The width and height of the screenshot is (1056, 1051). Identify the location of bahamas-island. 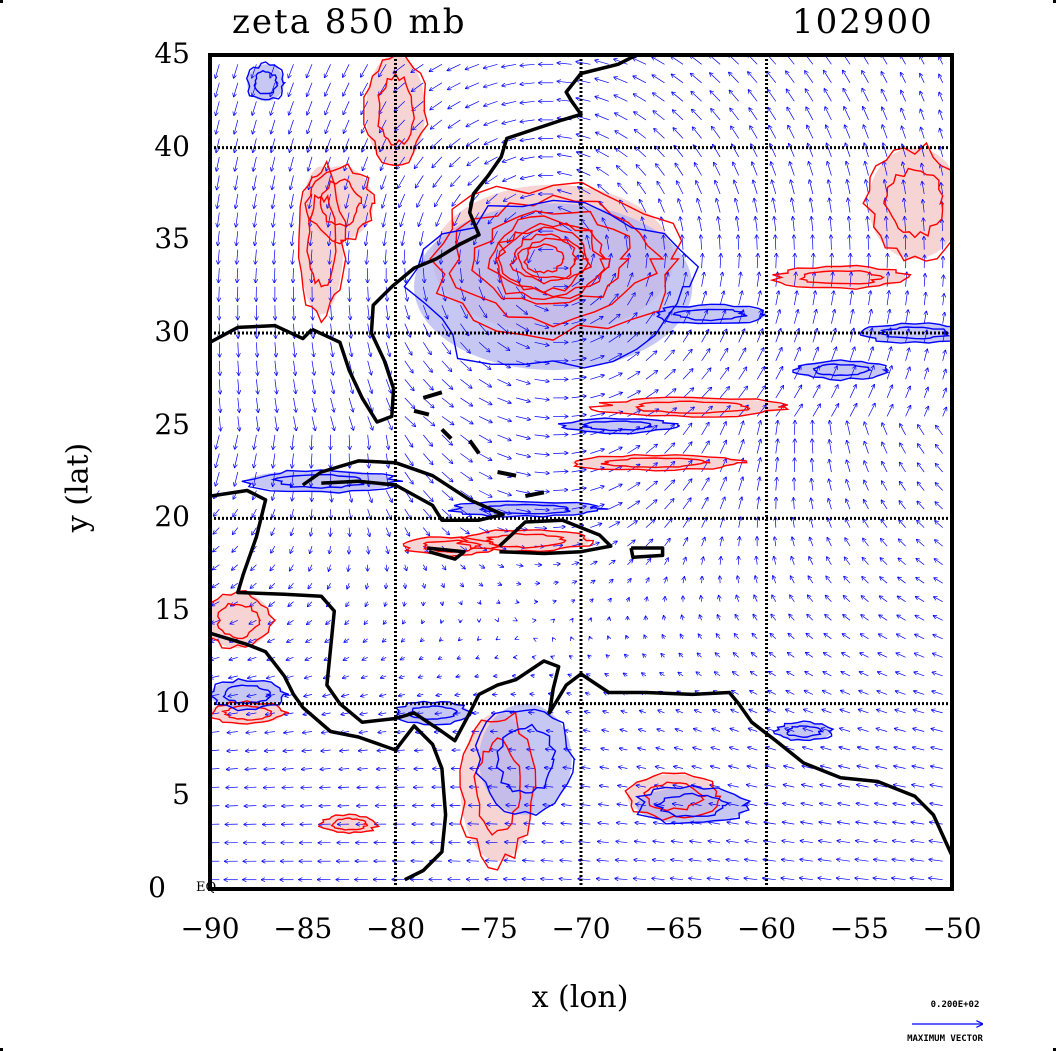
(474, 447).